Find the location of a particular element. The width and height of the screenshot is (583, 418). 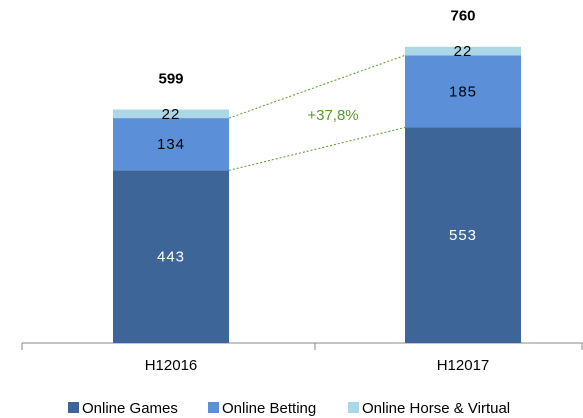

value-label: 134 is located at coordinates (171, 144).